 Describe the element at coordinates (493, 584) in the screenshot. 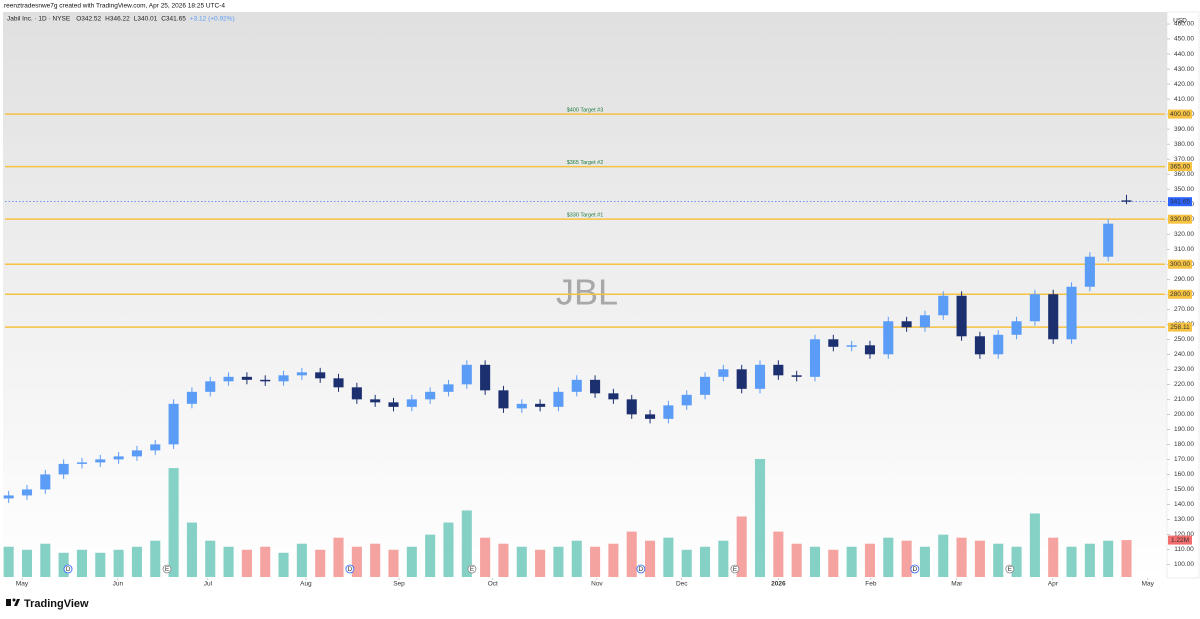

I see `x-tick-label: Oct` at that location.